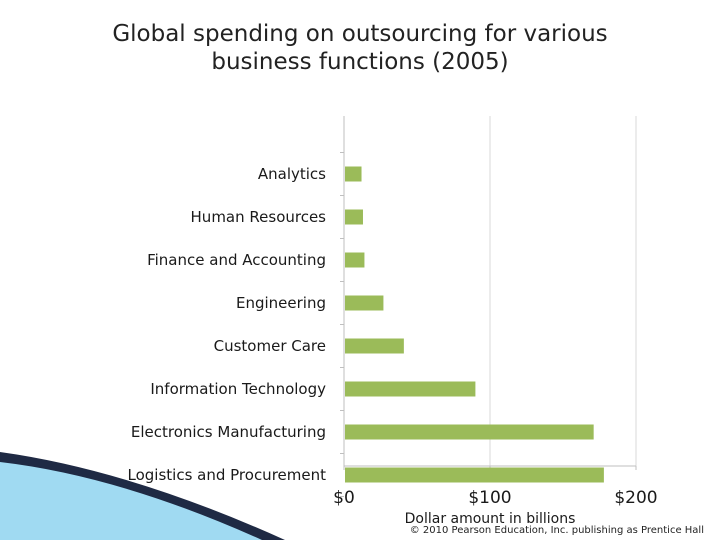  Describe the element at coordinates (270, 346) in the screenshot. I see `category-label-4: Customer Care` at that location.